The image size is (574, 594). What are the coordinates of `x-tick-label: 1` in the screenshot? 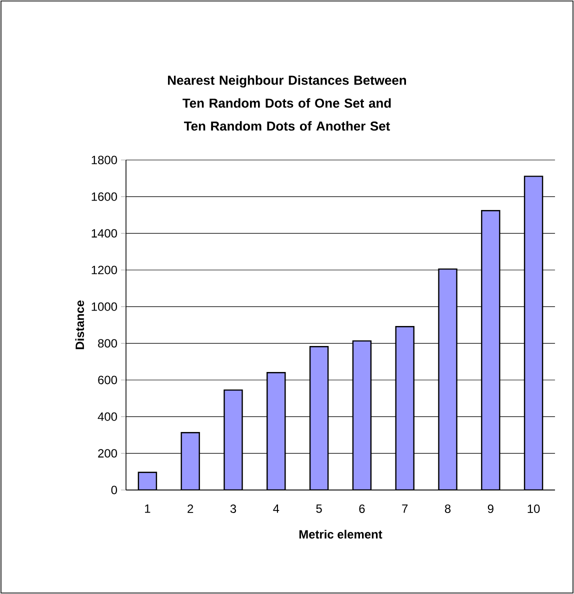 It's located at (147, 508).